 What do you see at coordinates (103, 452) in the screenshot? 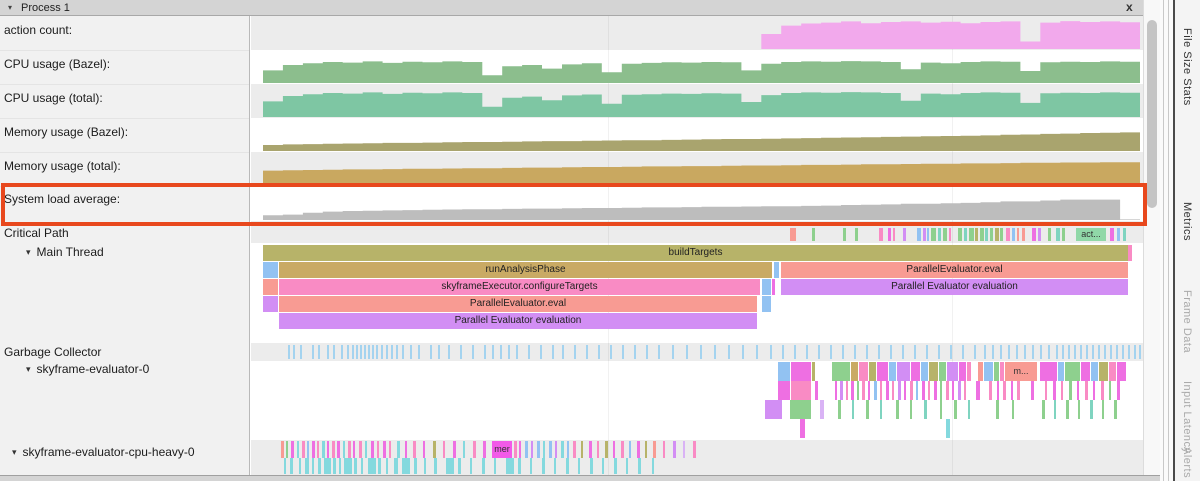
I see `track-label-skyframe-evaluator-cpu-heavy-0: ▾ skyframe-evaluator-cpu-heavy-0` at bounding box center [103, 452].